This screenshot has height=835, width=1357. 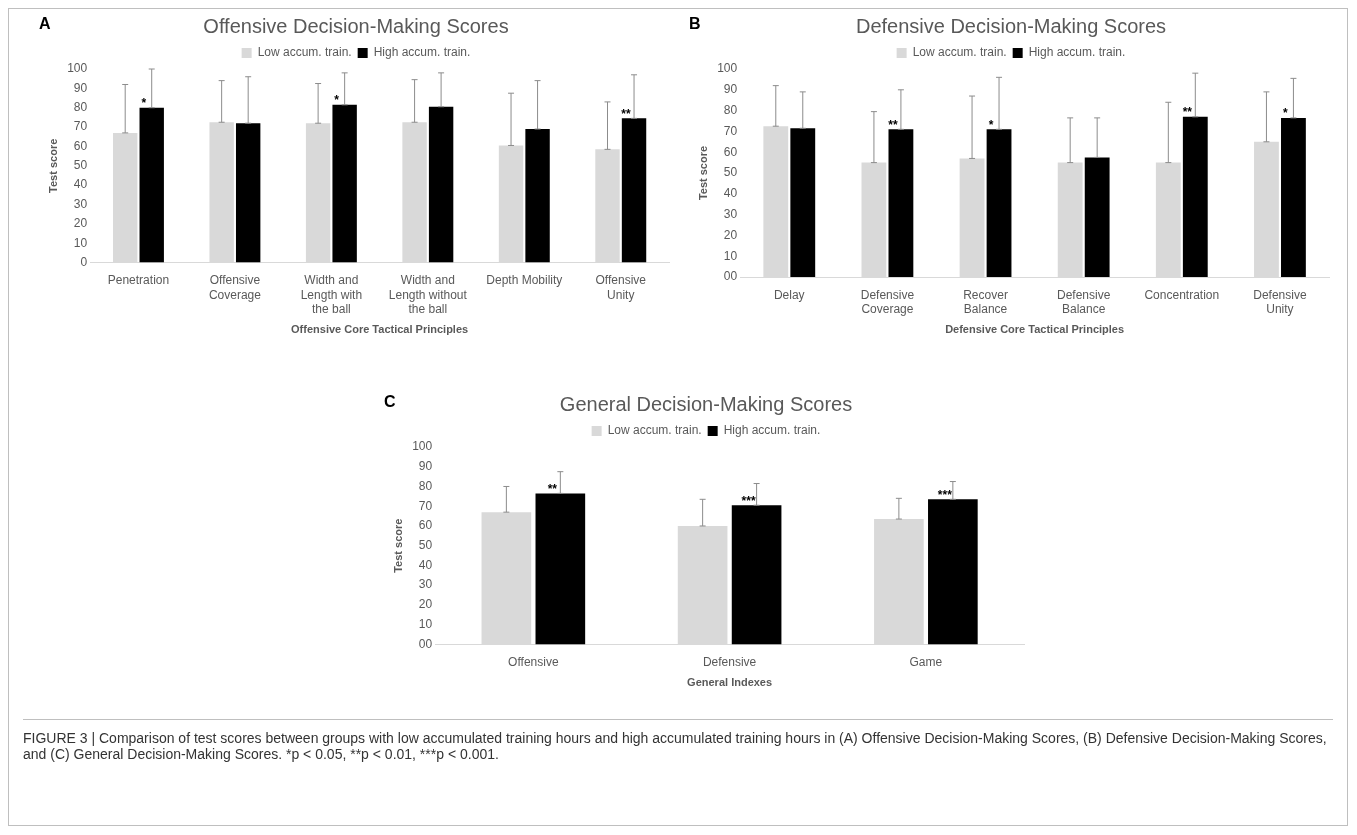 I want to click on x-tick-label: Depth Mobility, so click(x=524, y=280).